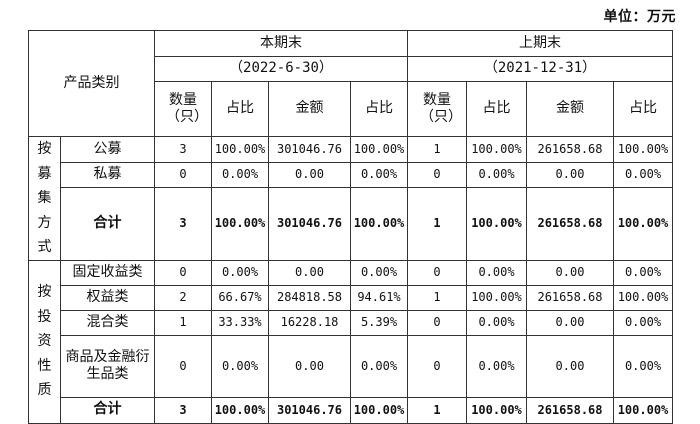 The width and height of the screenshot is (700, 424). Describe the element at coordinates (107, 272) in the screenshot. I see `row-name: 固定收益类` at that location.